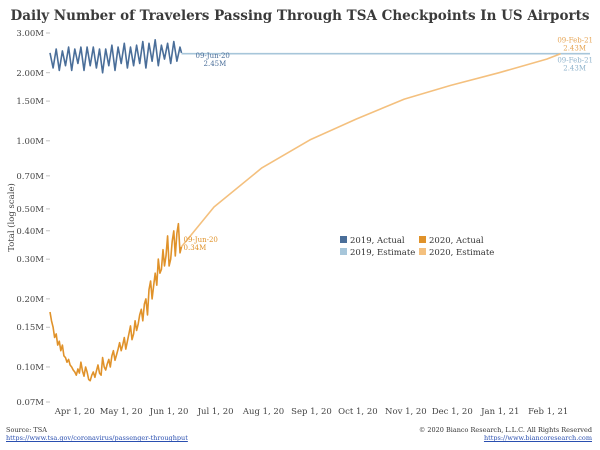  Describe the element at coordinates (499, 412) in the screenshot. I see `x-tick-label: Jan 1, 21` at that location.